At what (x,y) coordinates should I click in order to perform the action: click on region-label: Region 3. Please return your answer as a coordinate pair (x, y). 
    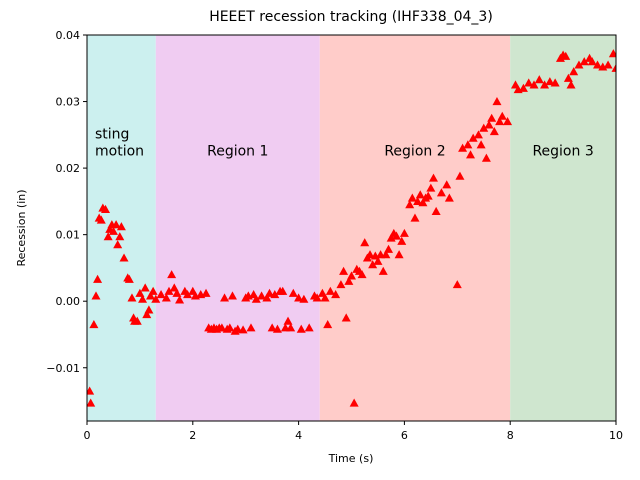
    Looking at the image, I should click on (562, 151).